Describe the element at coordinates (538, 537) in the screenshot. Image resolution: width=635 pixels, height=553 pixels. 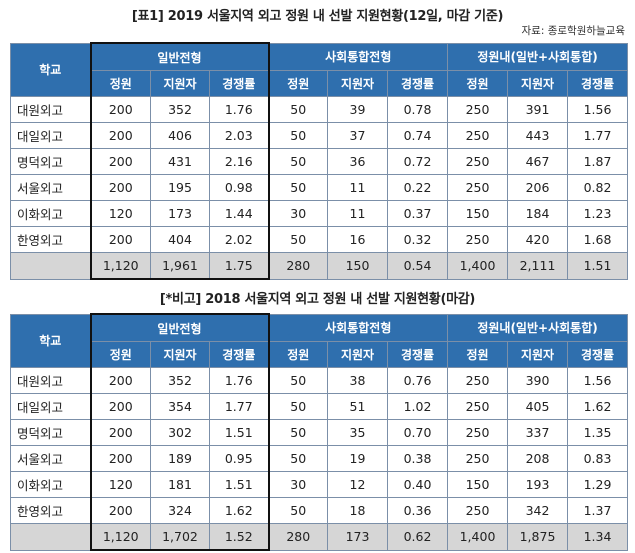
I see `total-value: 1,875` at that location.